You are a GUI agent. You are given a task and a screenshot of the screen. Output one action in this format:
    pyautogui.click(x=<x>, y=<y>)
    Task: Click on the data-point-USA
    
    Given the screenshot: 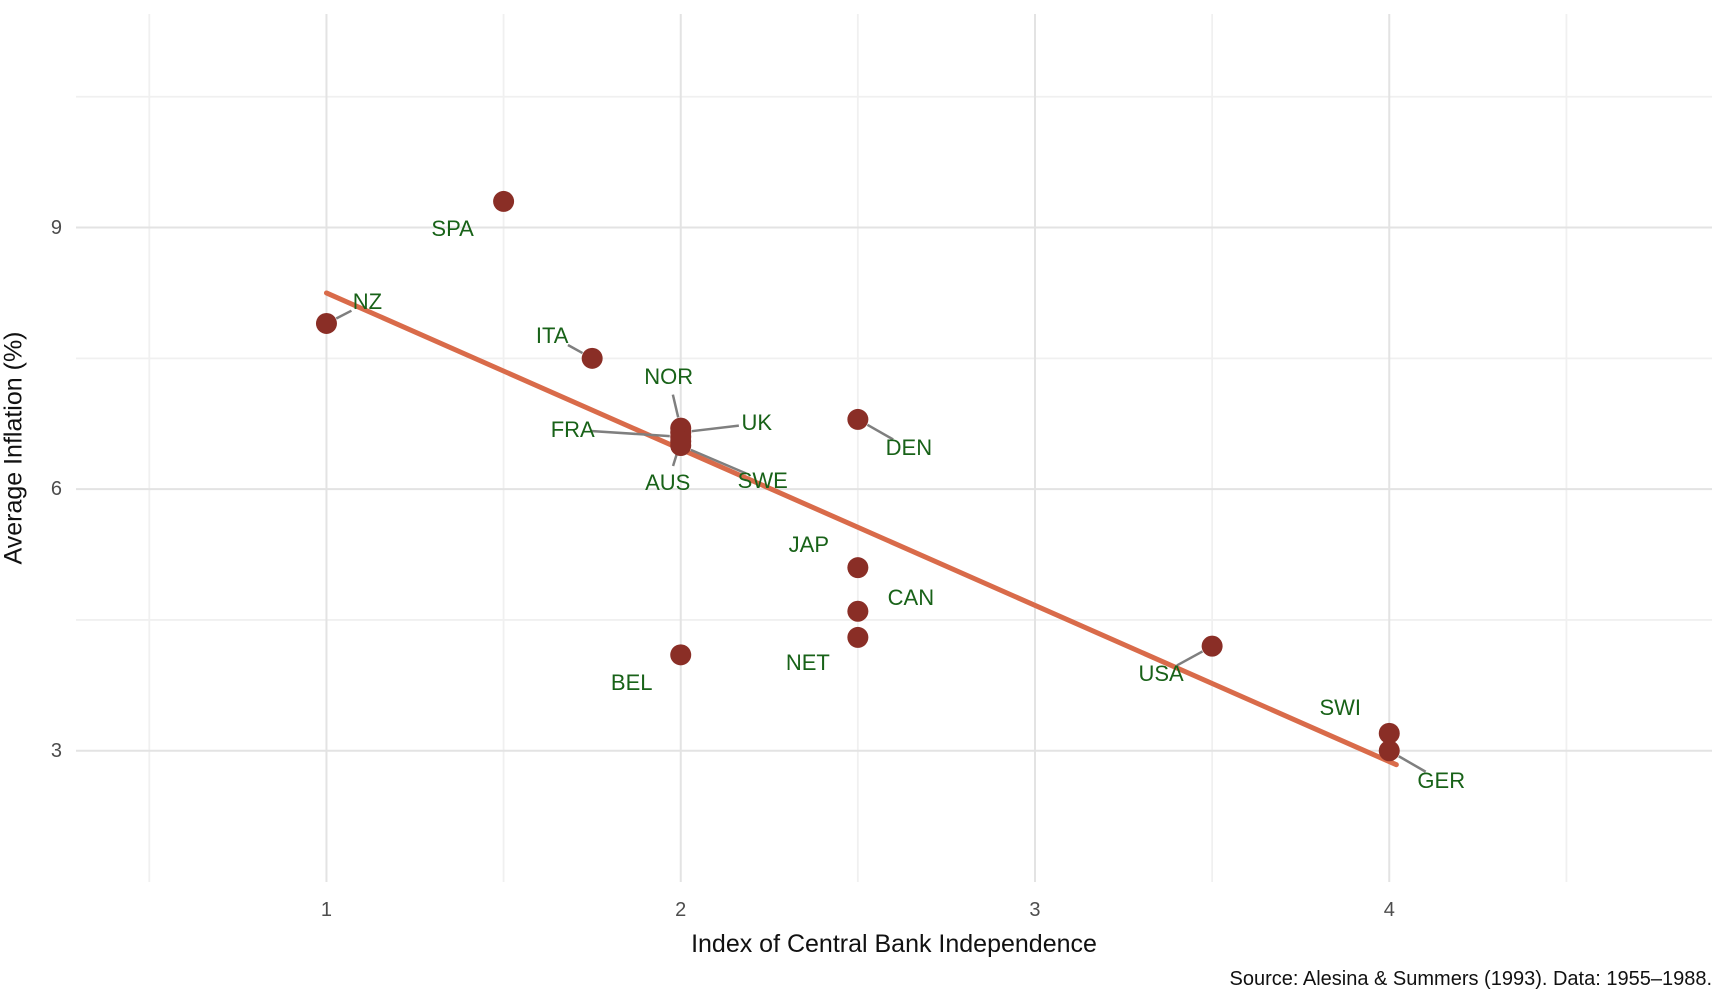 What is the action you would take?
    pyautogui.click(x=1212, y=646)
    